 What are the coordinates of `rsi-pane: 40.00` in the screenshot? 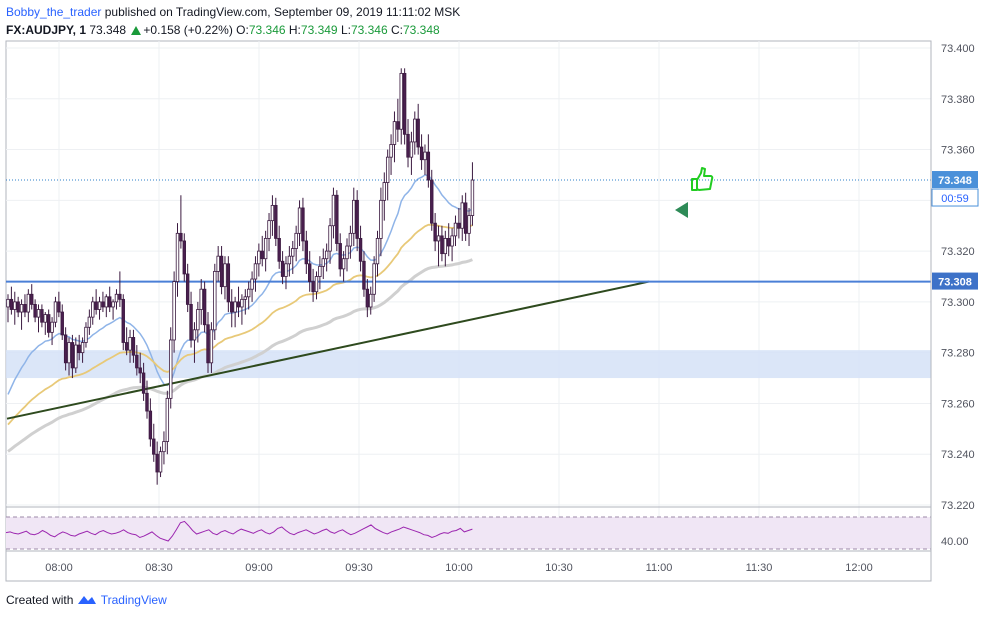 It's located at (487, 533).